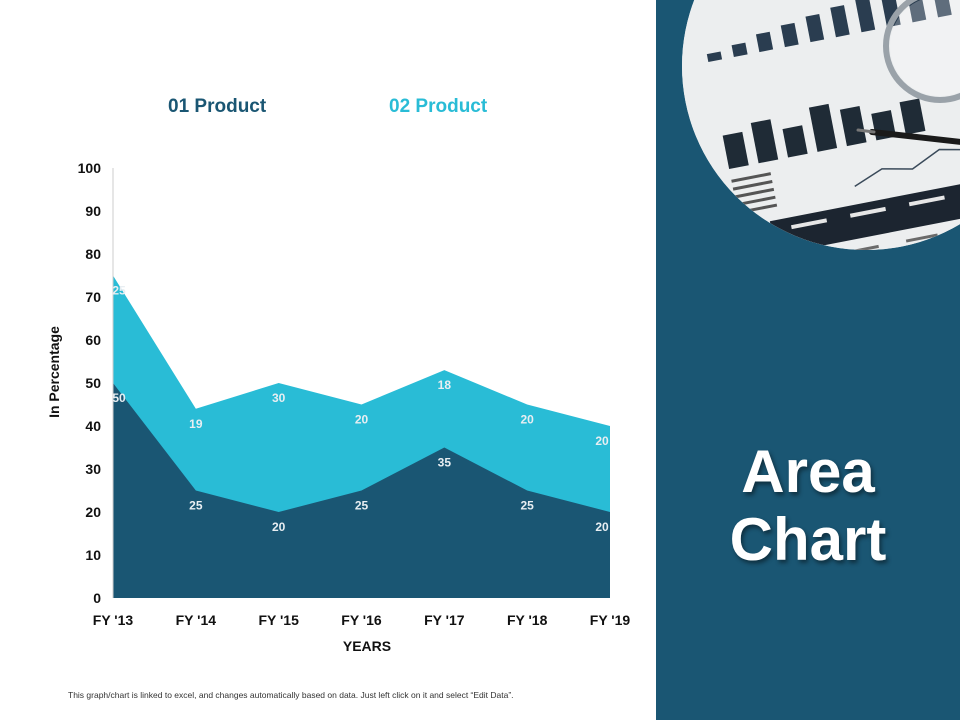 This screenshot has height=720, width=960. I want to click on data-label-02-product: 18, so click(445, 385).